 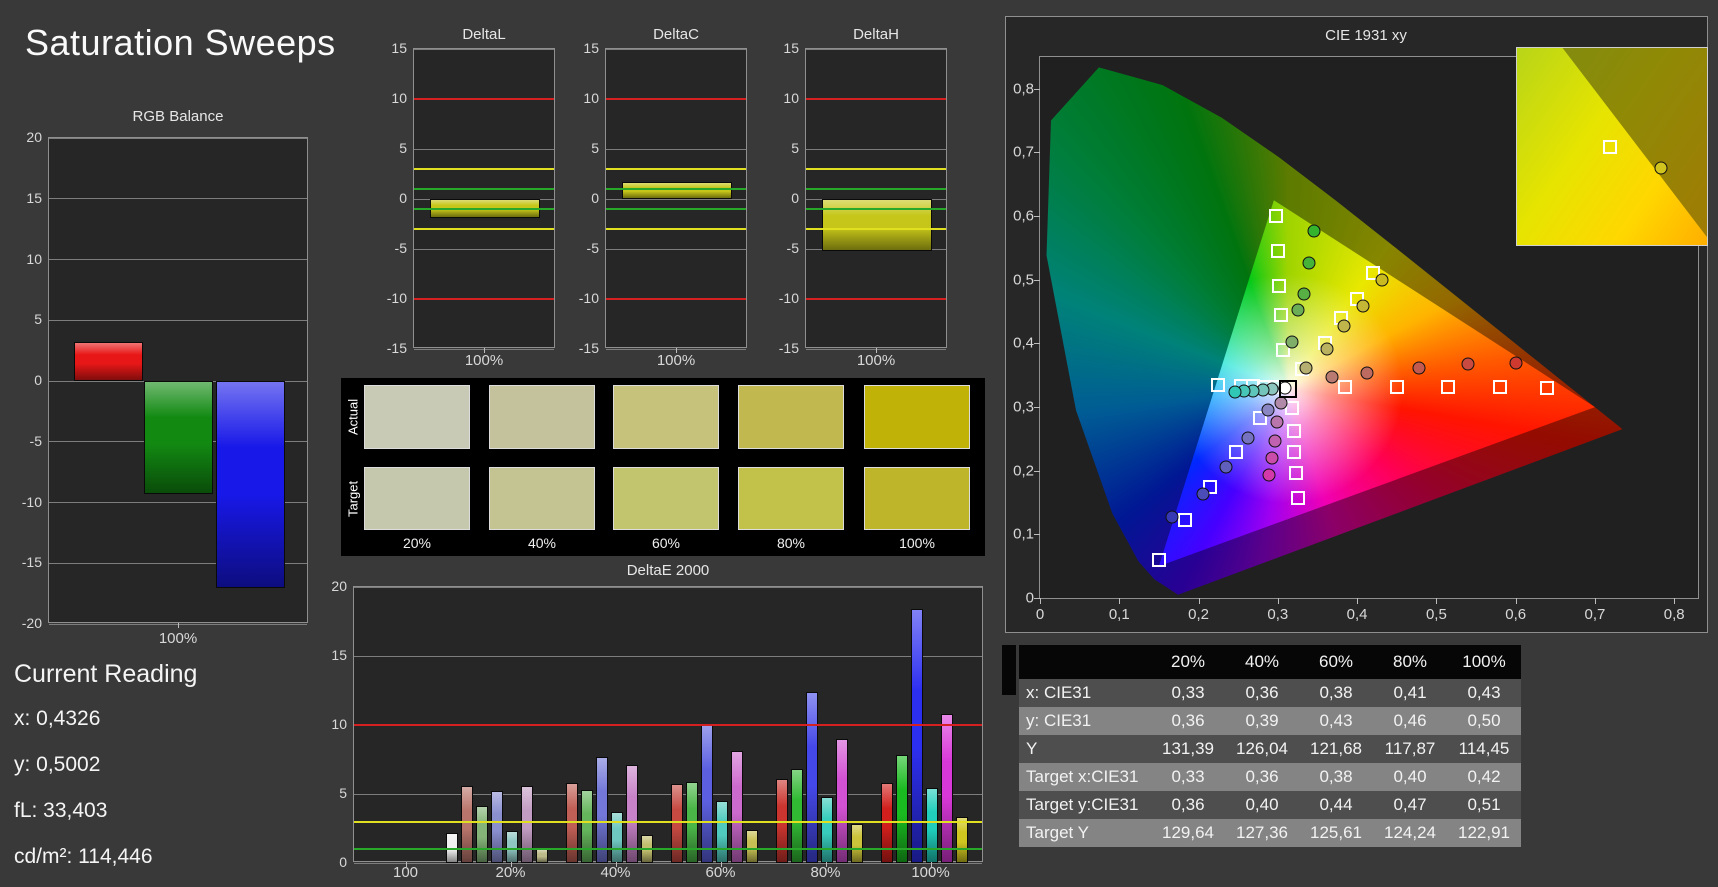 I want to click on chart-de-bar-Magenta-100%, so click(x=946, y=788).